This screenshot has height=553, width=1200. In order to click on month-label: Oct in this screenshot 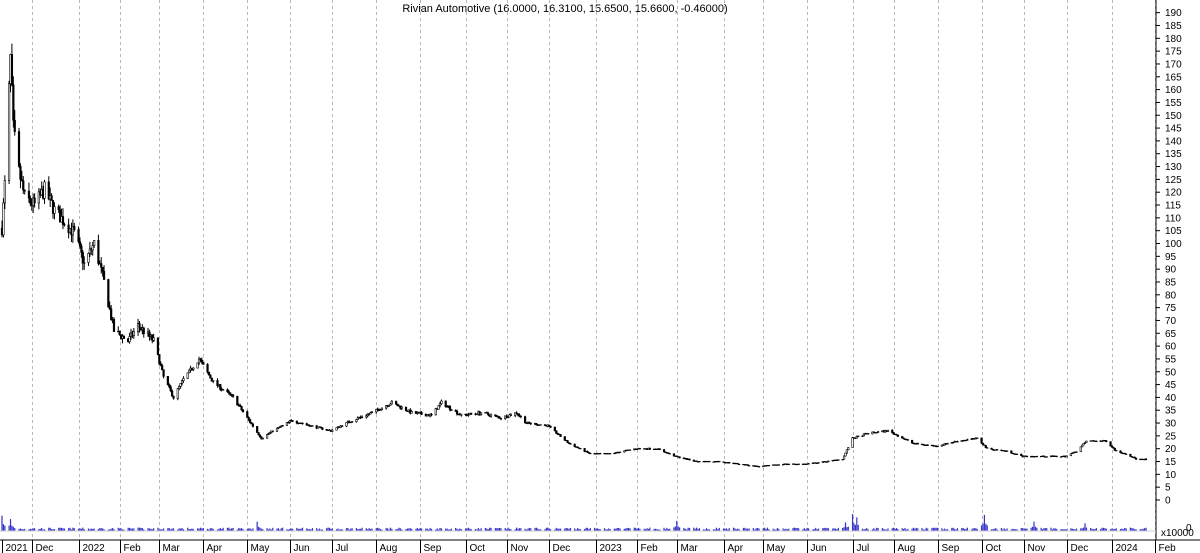, I will do `click(478, 548)`.